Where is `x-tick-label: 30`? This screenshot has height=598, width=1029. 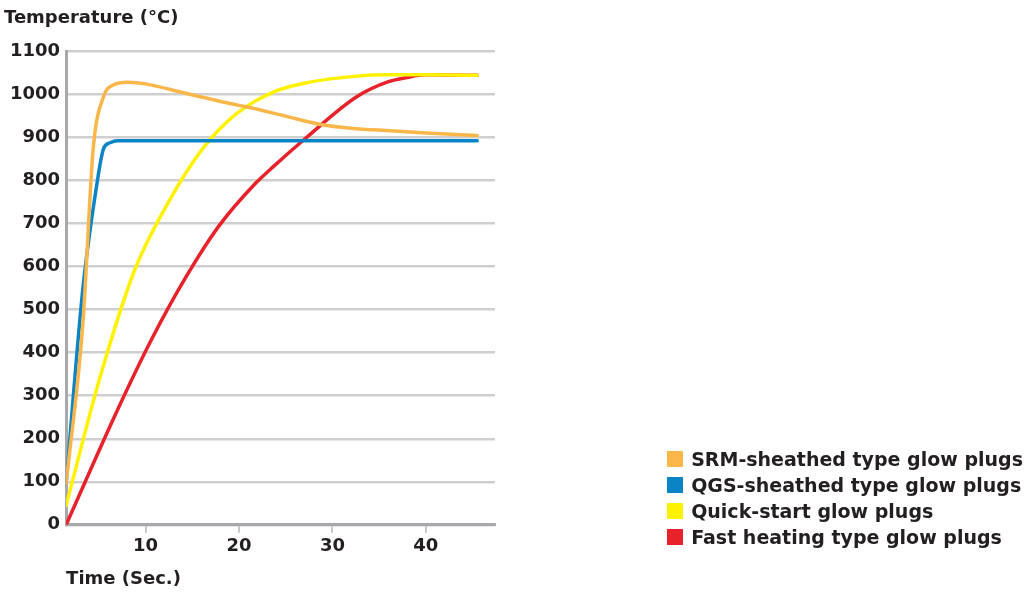
x-tick-label: 30 is located at coordinates (332, 545).